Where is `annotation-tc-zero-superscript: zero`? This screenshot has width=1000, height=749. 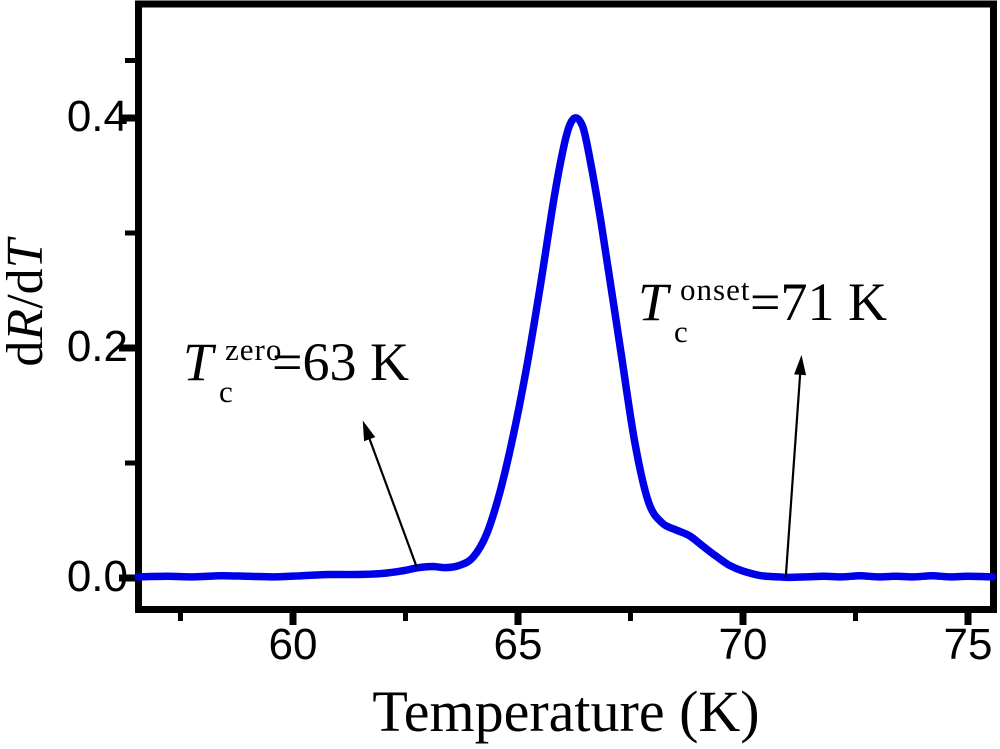 annotation-tc-zero-superscript: zero is located at coordinates (254, 349).